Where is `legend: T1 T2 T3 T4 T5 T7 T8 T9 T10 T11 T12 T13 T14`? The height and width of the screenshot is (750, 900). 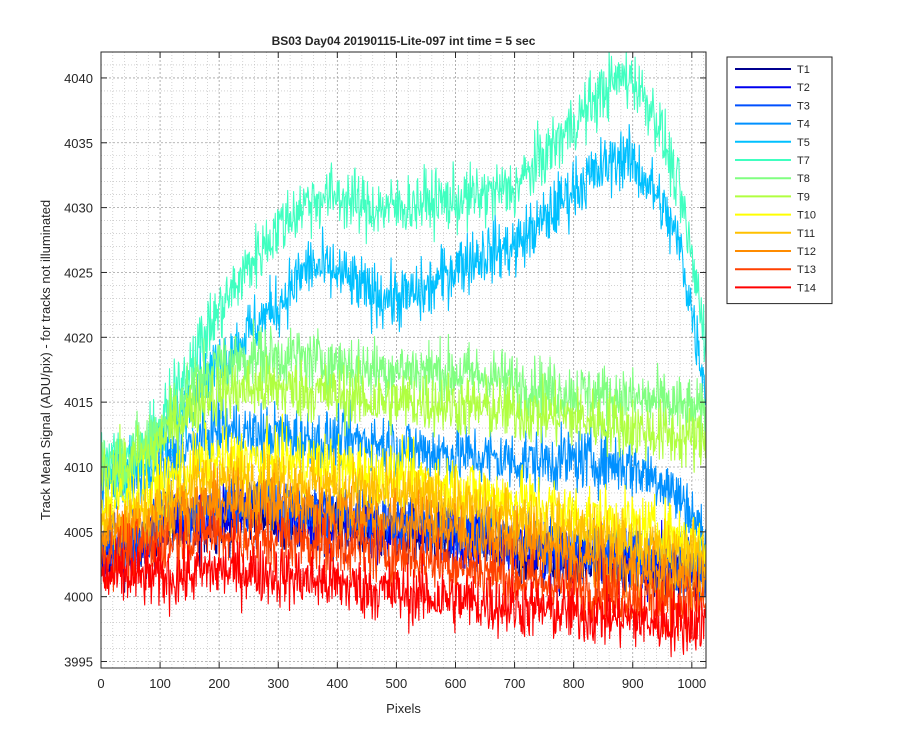
legend: T1 T2 T3 T4 T5 T7 T8 T9 T10 T11 T12 T13 T14 is located at coordinates (779, 180).